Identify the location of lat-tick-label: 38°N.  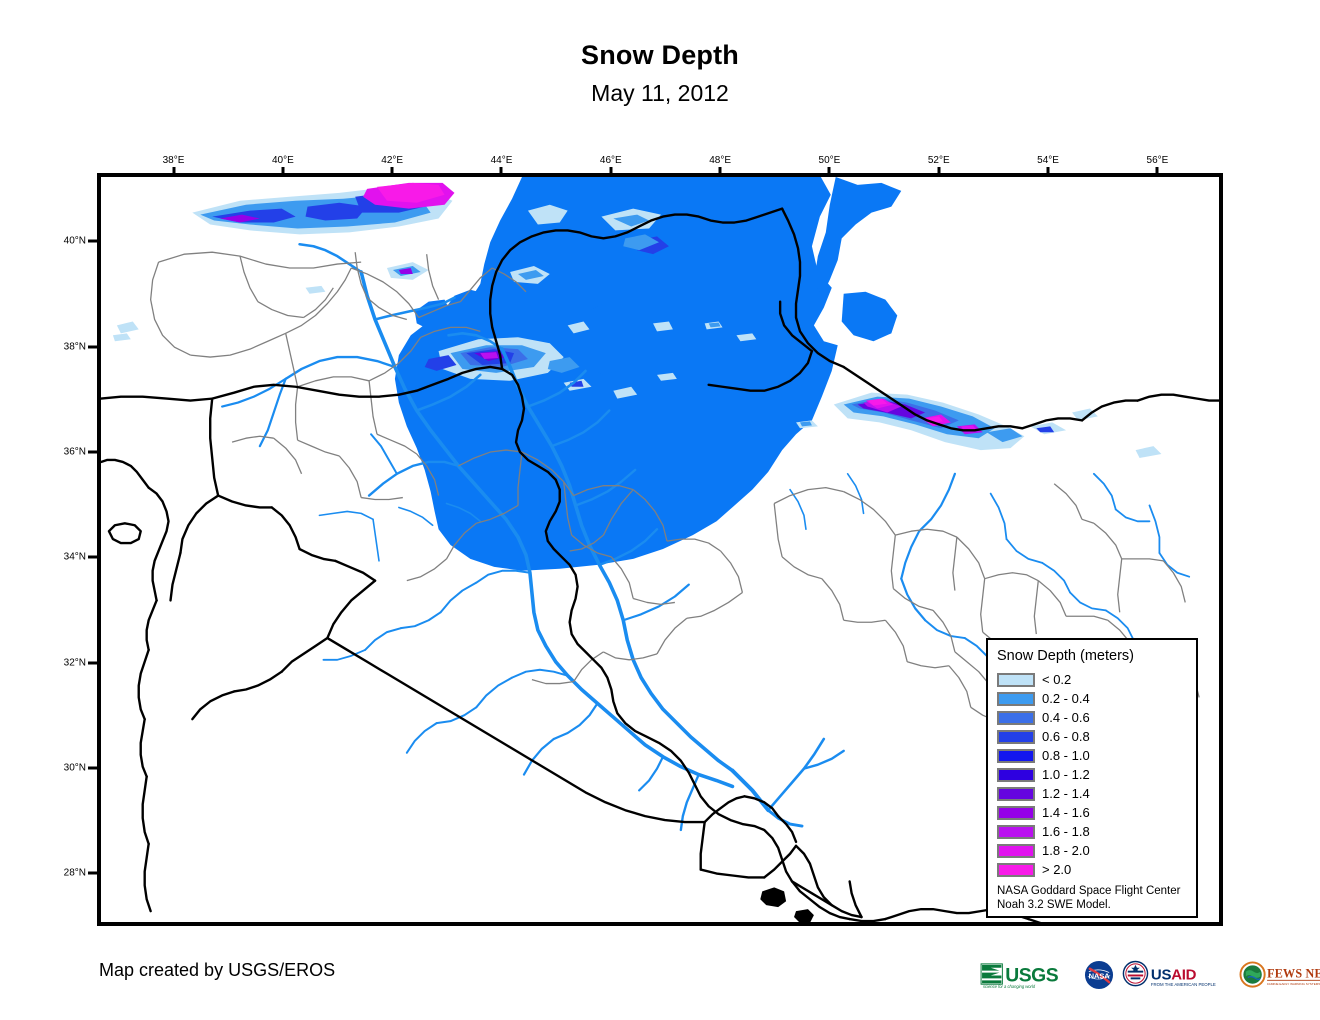
(74, 347).